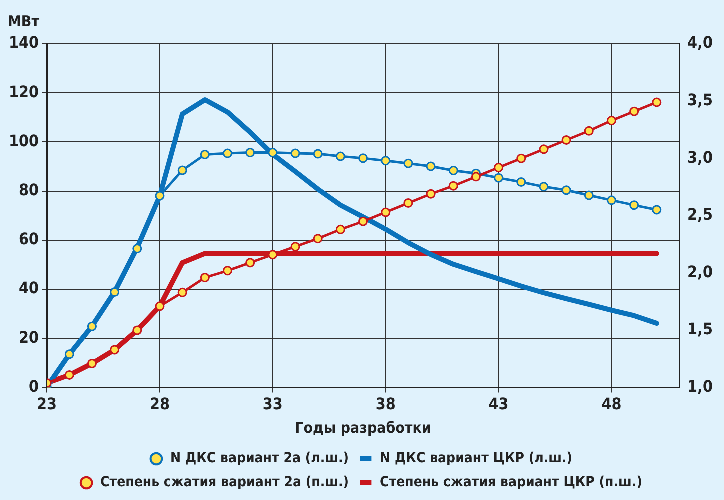  What do you see at coordinates (498, 404) in the screenshot?
I see `x-tick-label: 43` at bounding box center [498, 404].